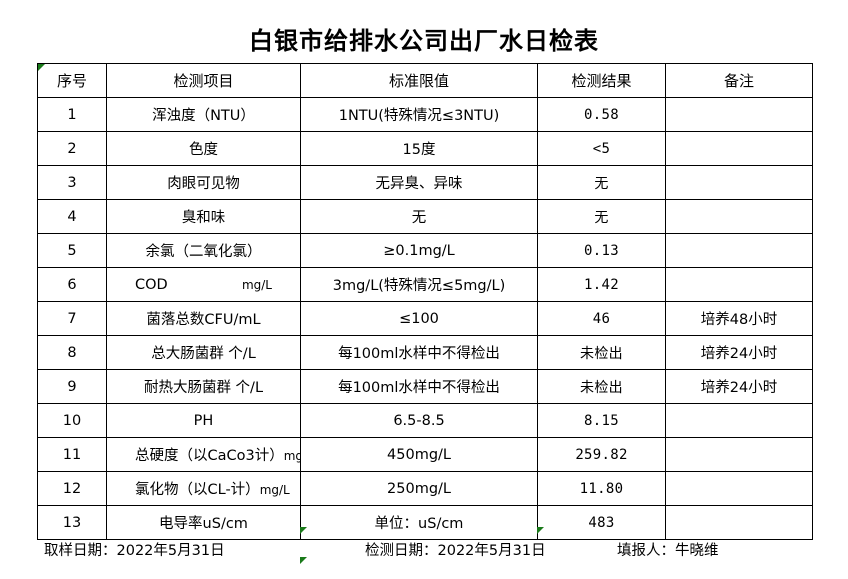  Describe the element at coordinates (419, 114) in the screenshot. I see `cell-standard: 1NTU(特殊情况≤3NTU)` at that location.